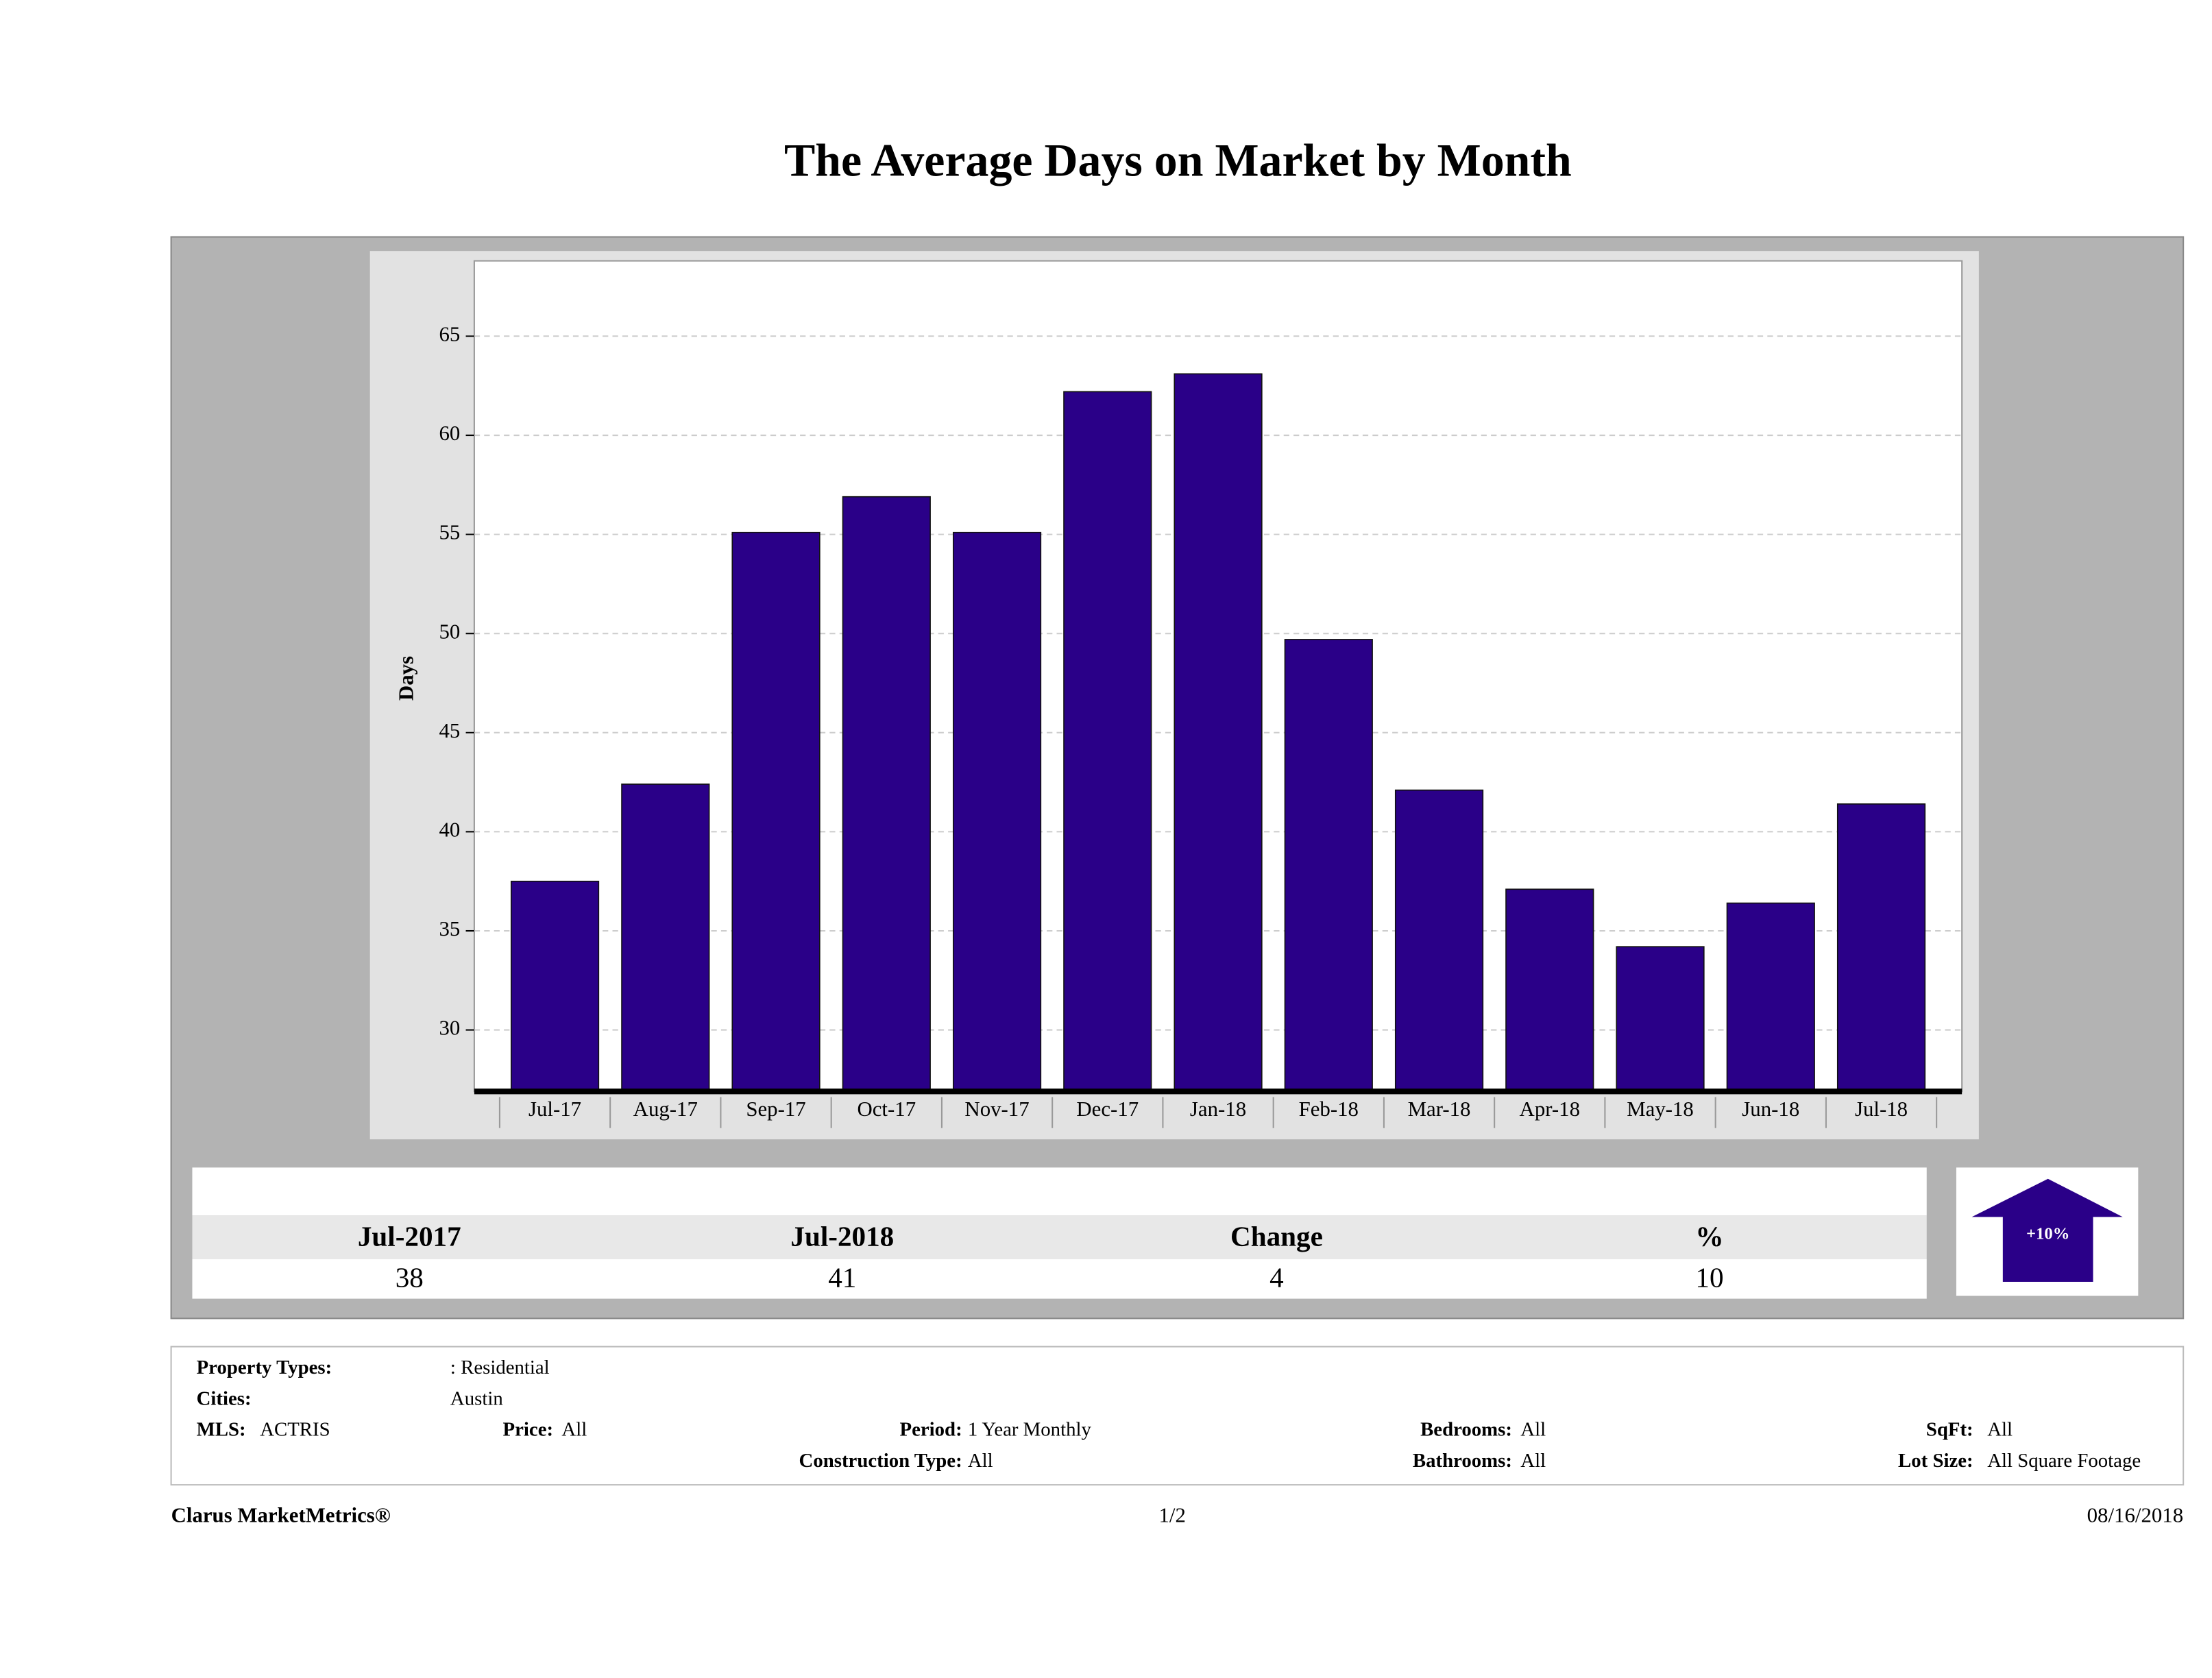 The height and width of the screenshot is (1678, 2212). I want to click on criteria-value: : Residential, so click(500, 1367).